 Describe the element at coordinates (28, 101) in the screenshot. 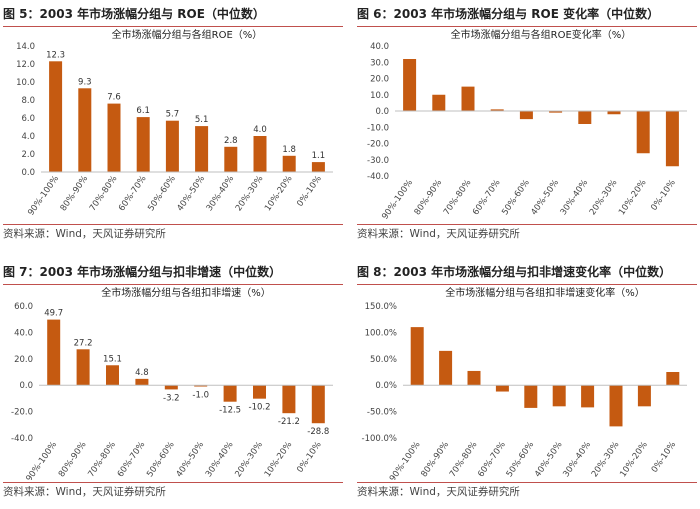

I see `y-tick-label: 8.0` at that location.